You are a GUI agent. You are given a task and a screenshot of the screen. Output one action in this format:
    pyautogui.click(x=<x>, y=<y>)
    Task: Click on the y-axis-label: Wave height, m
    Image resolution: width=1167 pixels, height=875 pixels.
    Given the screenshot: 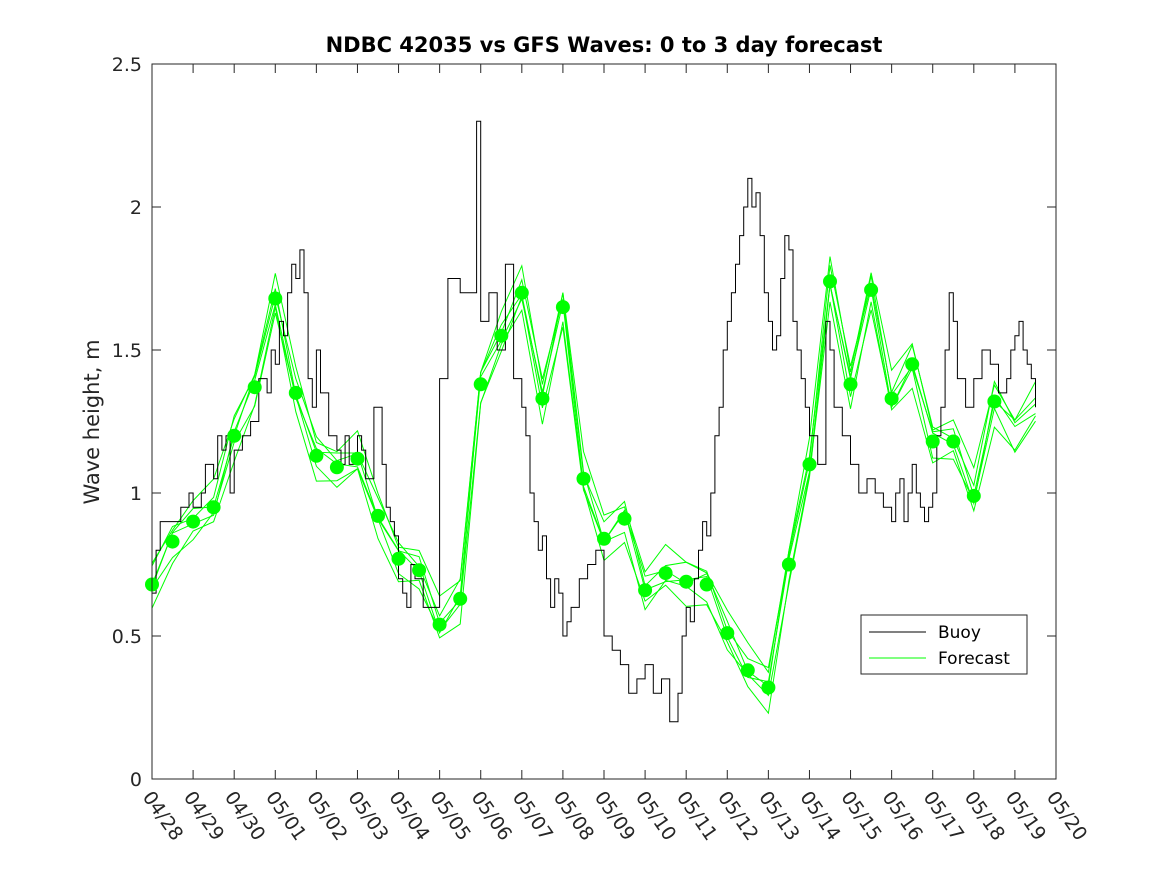 What is the action you would take?
    pyautogui.click(x=92, y=421)
    